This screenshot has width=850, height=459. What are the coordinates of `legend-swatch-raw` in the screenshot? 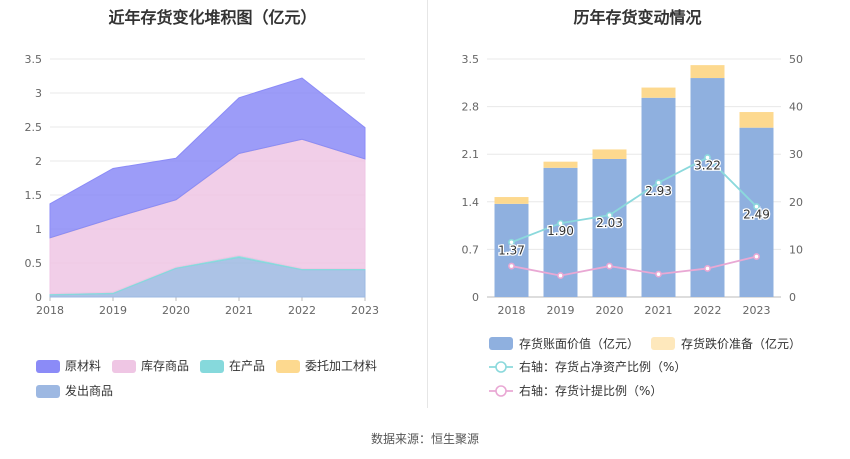 It's located at (48, 366).